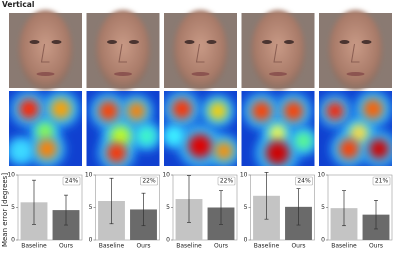 The height and width of the screenshot is (256, 395). I want to click on annotation: 24%, so click(72, 181).